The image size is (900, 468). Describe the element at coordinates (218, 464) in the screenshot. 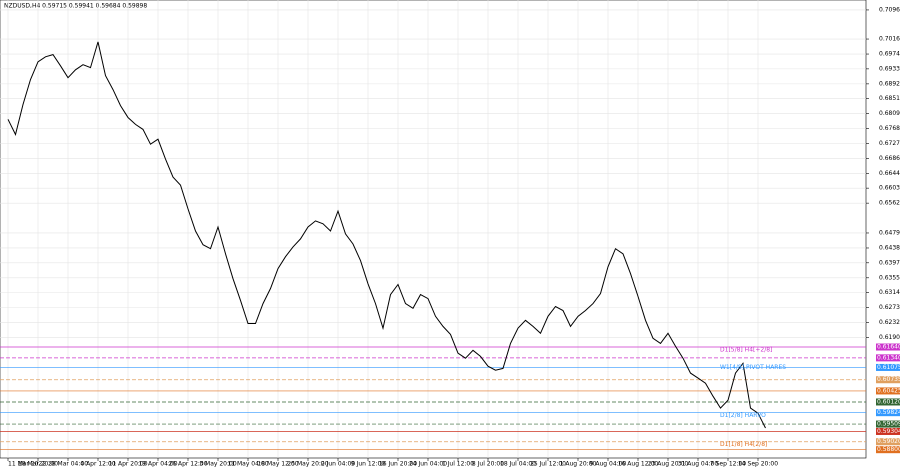

I see `x-tick-label: 3 May 20:00` at that location.